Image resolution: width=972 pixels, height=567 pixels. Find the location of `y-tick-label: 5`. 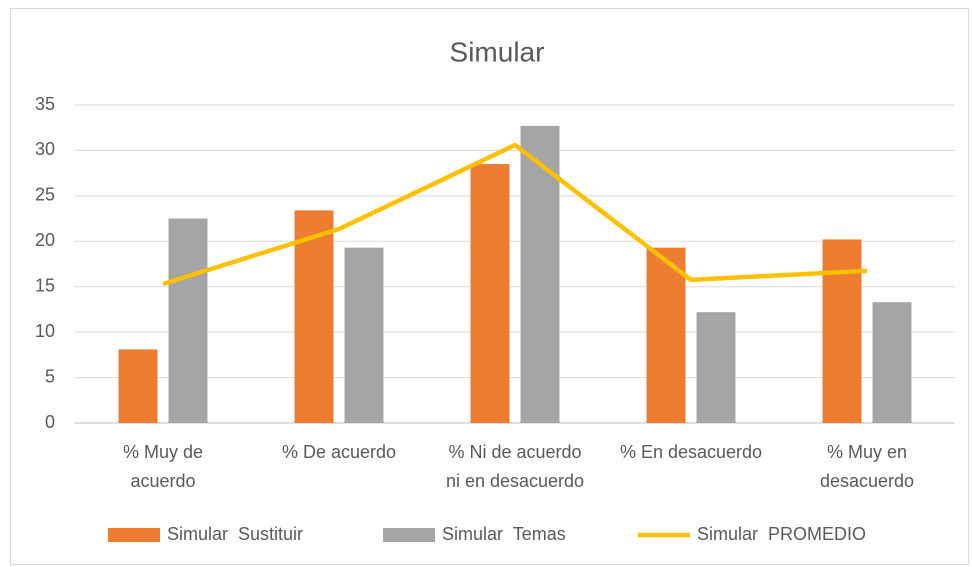

y-tick-label: 5 is located at coordinates (50, 376).